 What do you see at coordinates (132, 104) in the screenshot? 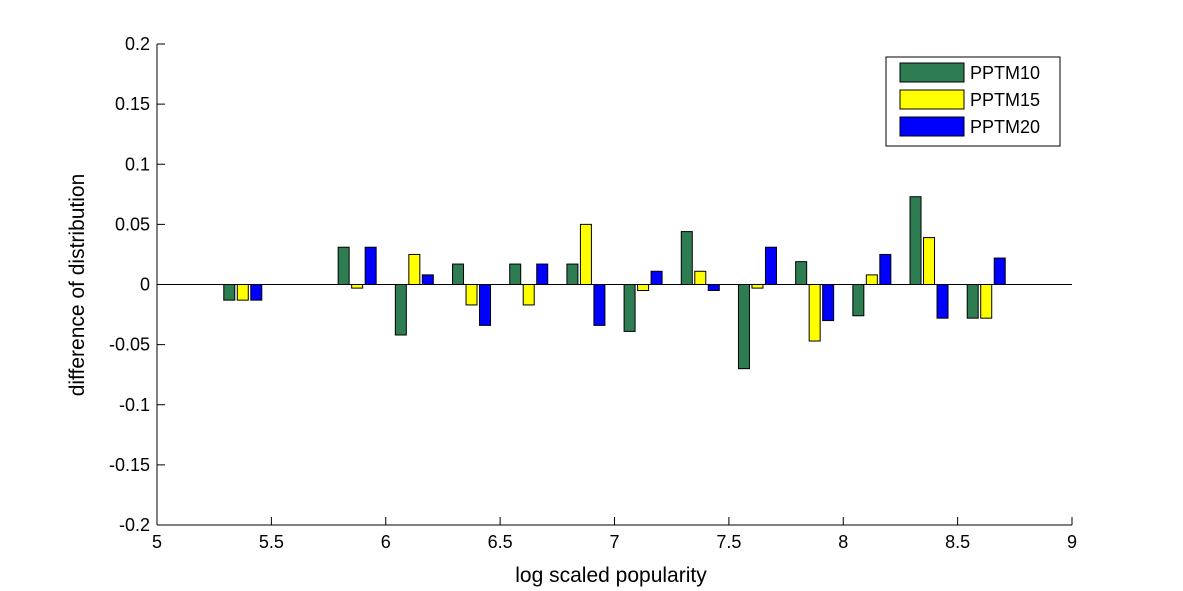
I see `y-tick-label-7: 0.15` at bounding box center [132, 104].